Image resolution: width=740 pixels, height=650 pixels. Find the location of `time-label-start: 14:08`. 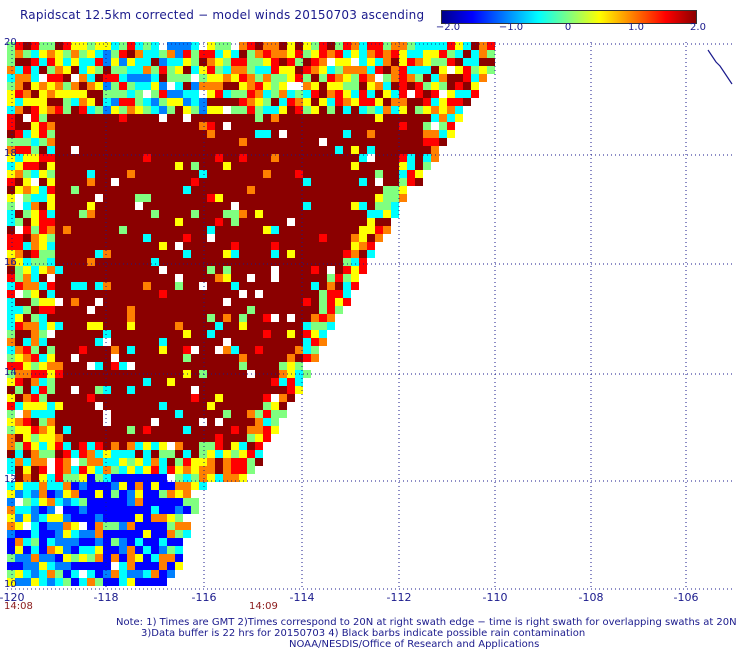

time-label-start: 14:08 is located at coordinates (18, 606).